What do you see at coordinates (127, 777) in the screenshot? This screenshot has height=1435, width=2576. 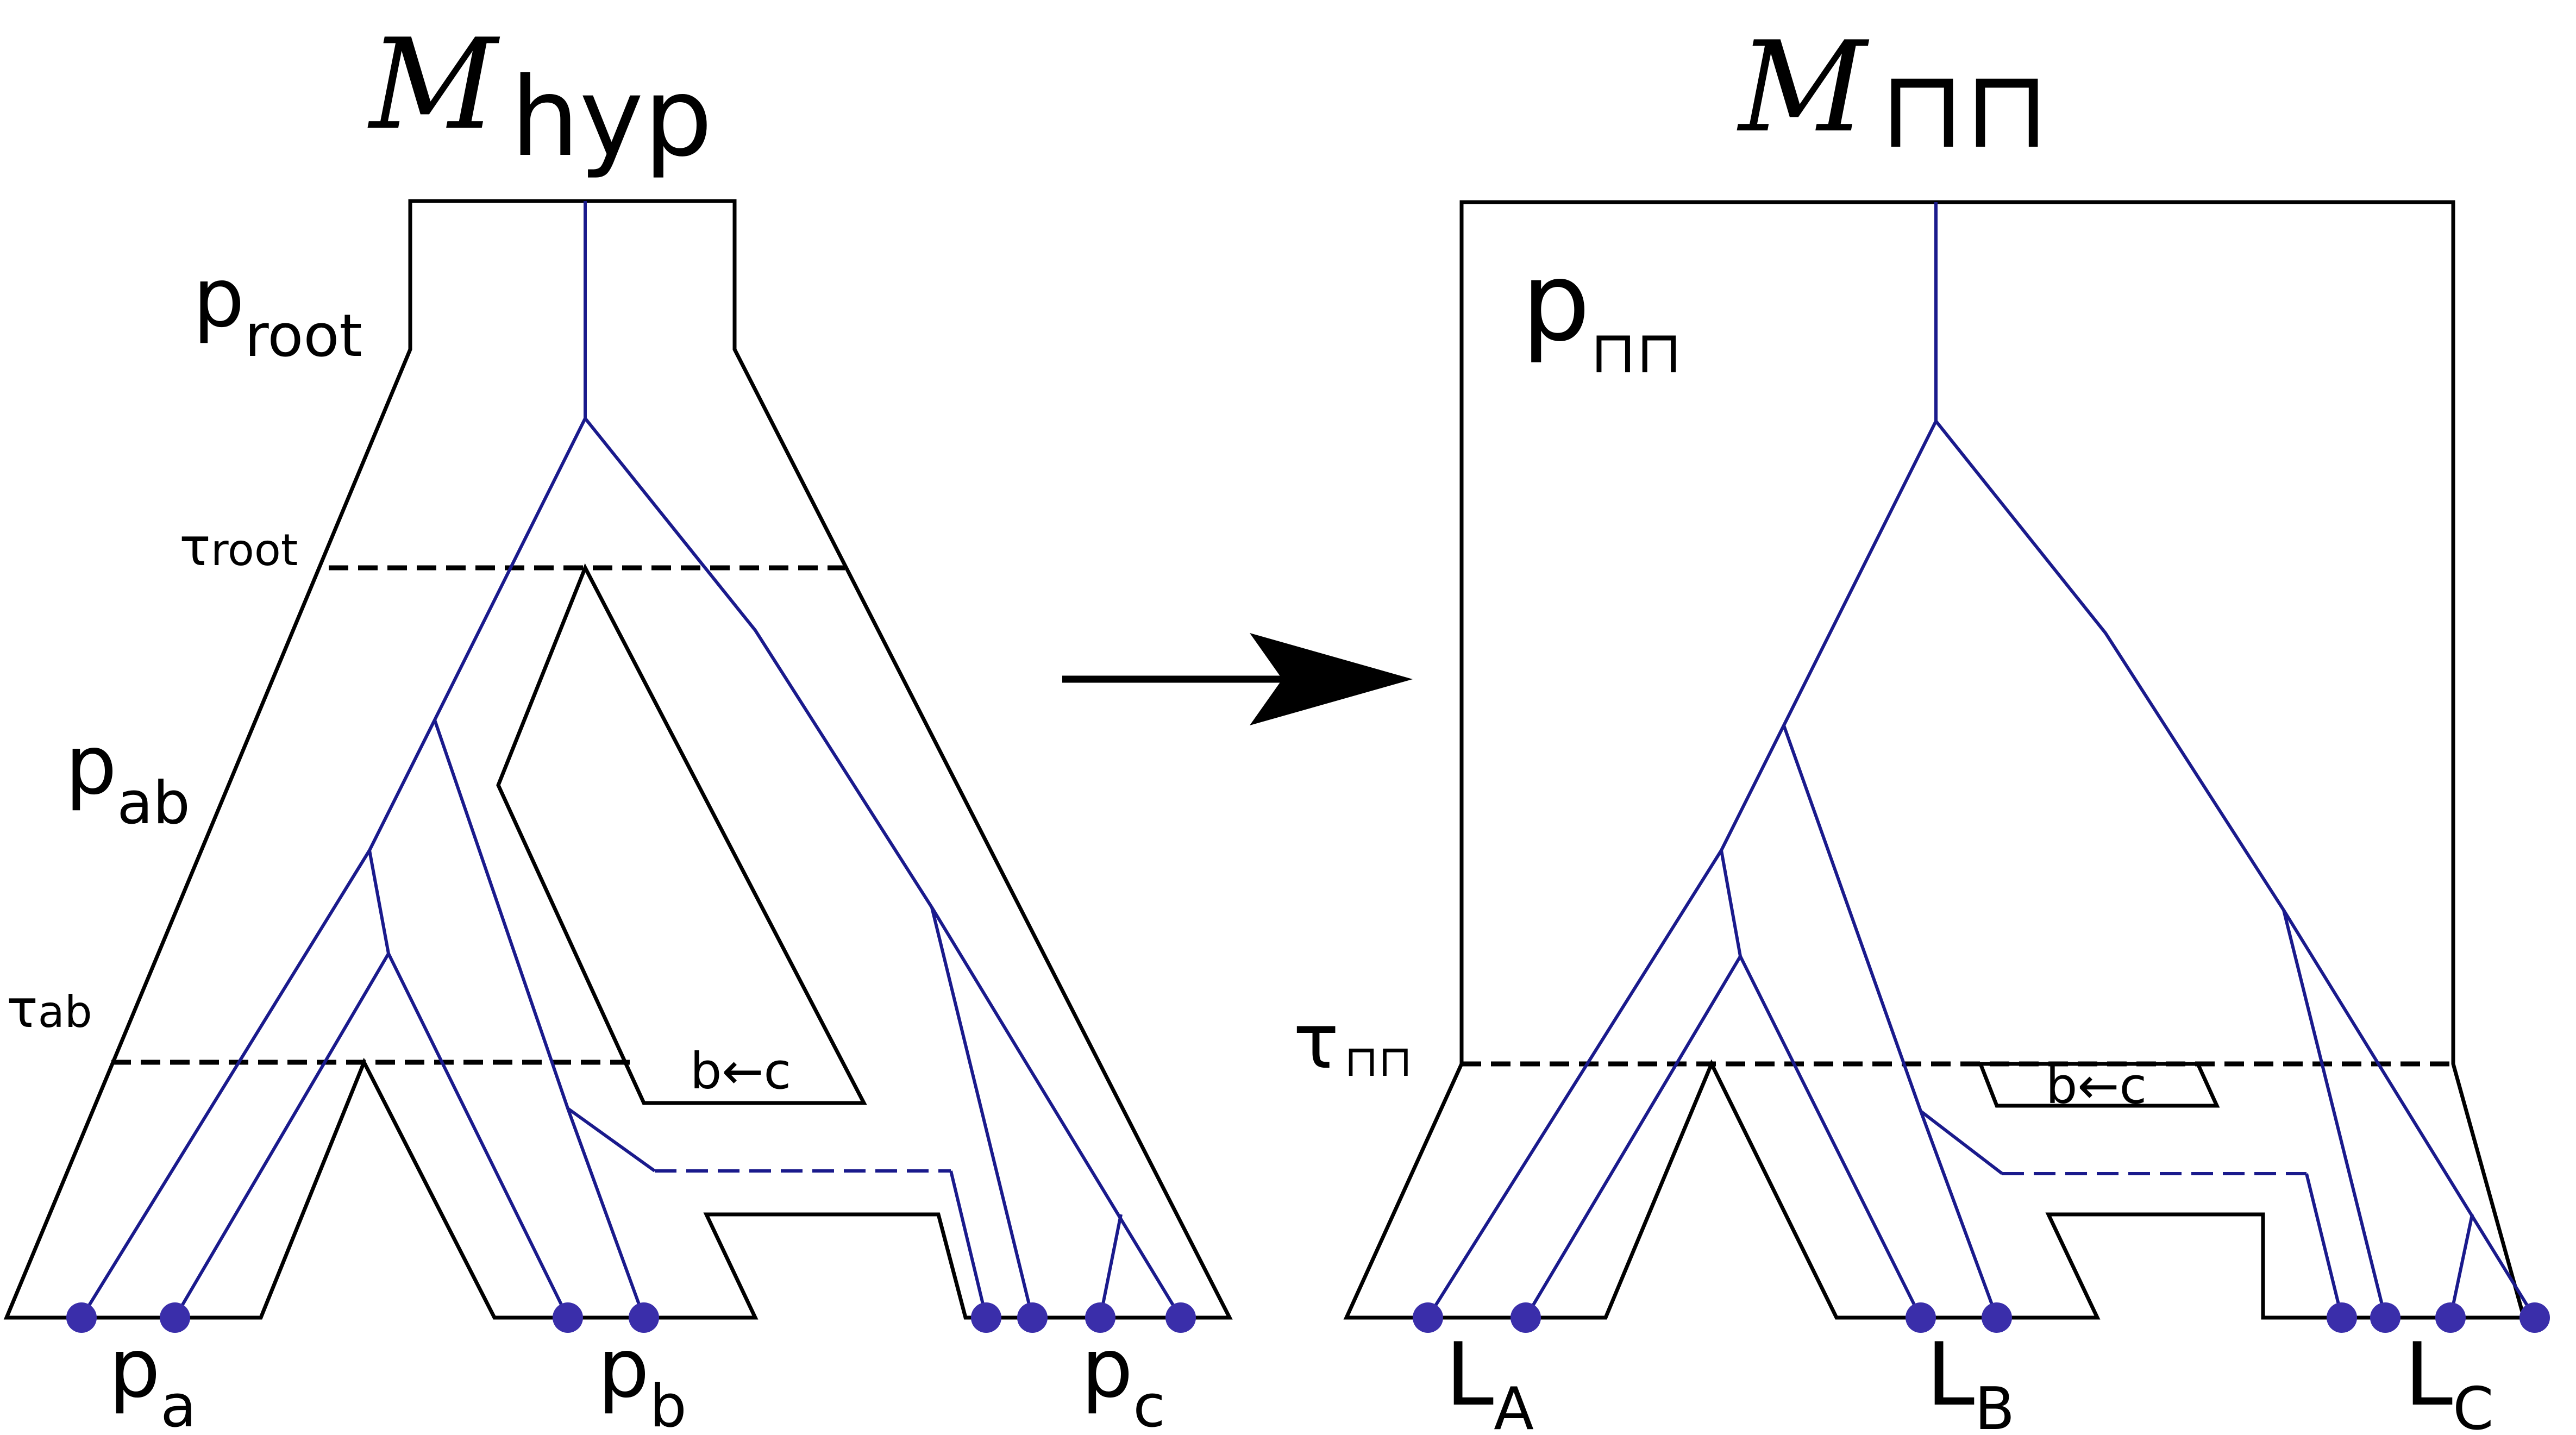 I see `label-p-ab: pab` at bounding box center [127, 777].